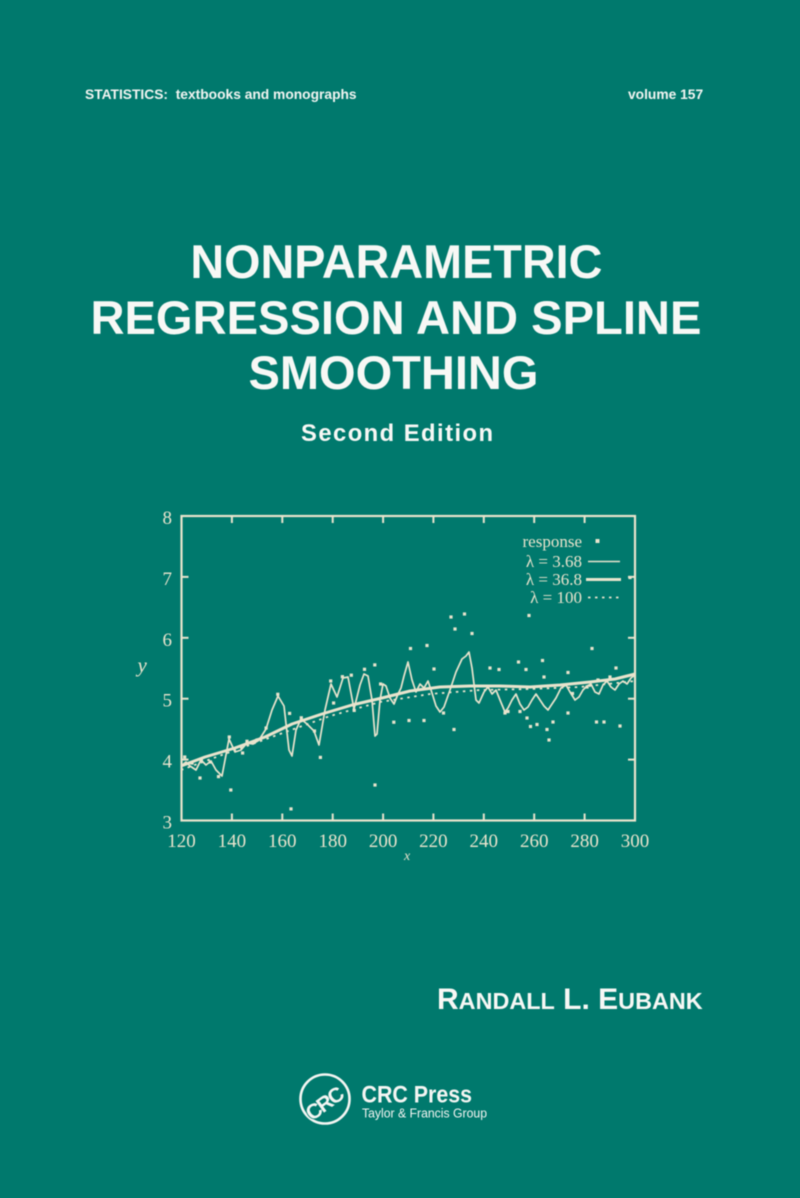 The height and width of the screenshot is (1198, 800). I want to click on svg-text: 280, so click(584, 841).